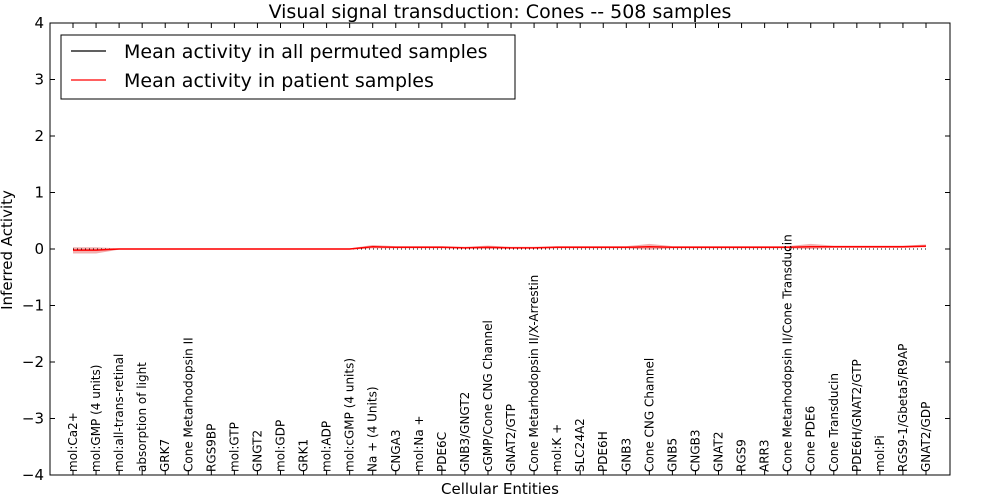 The height and width of the screenshot is (504, 1000). What do you see at coordinates (8, 250) in the screenshot?
I see `y-axis-label: Inferred Activity` at bounding box center [8, 250].